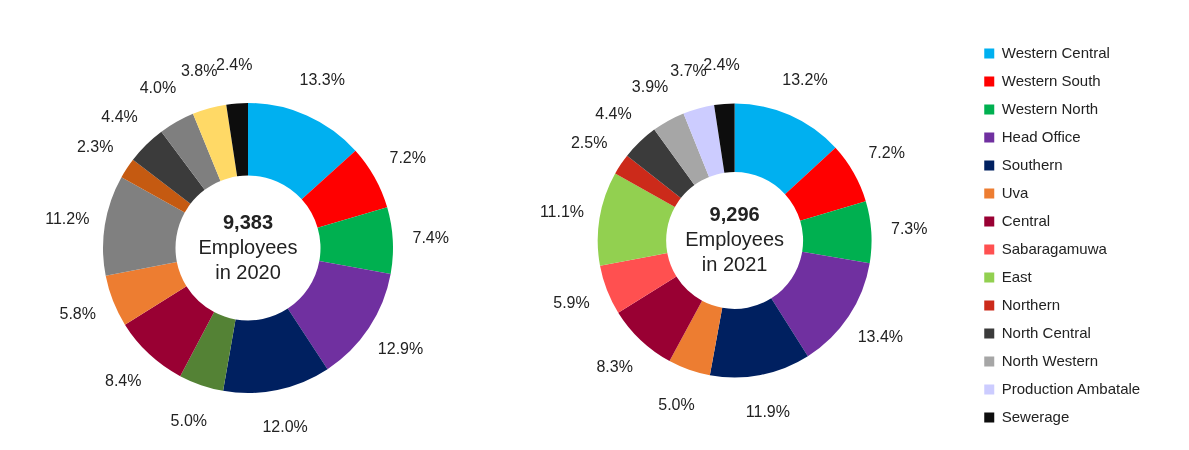 Image resolution: width=1189 pixels, height=450 pixels. I want to click on data-label: 8.4%, so click(123, 381).